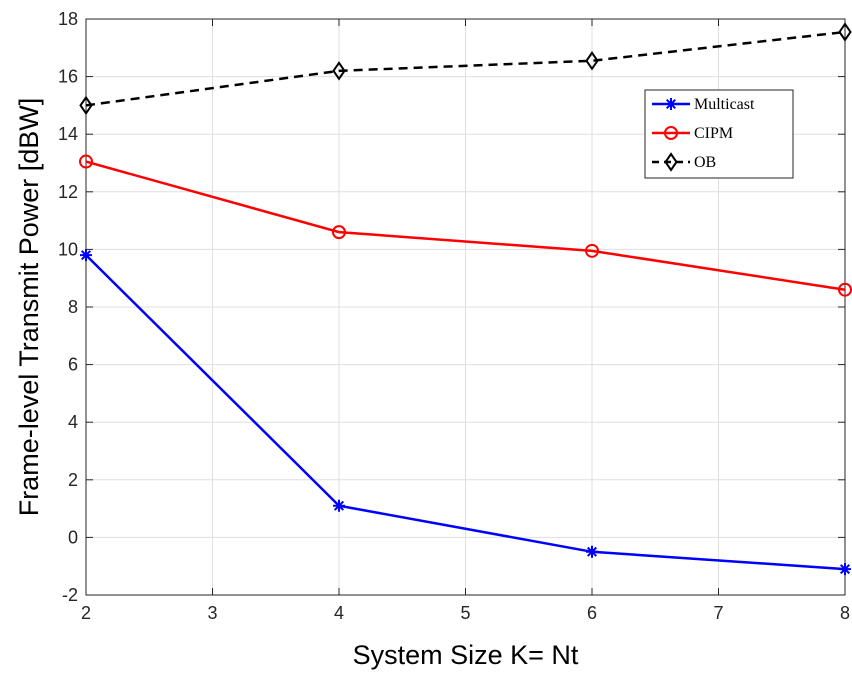  Describe the element at coordinates (68, 77) in the screenshot. I see `y-tick-label: 16` at that location.